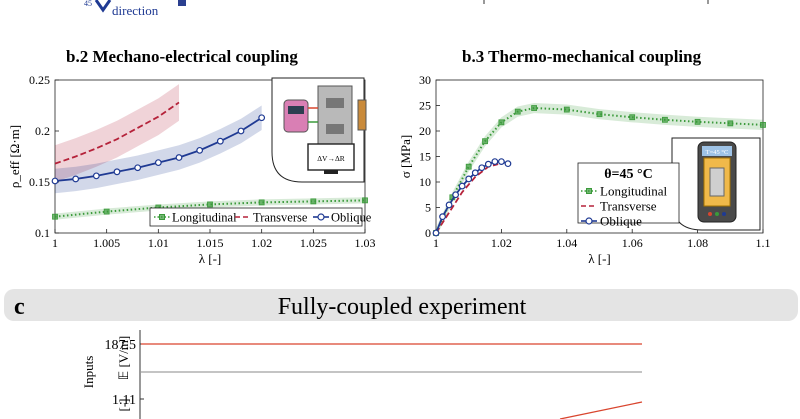 The image size is (800, 419). What do you see at coordinates (331, 158) in the screenshot?
I see `b2-inset-label: ΔV→ΔR` at bounding box center [331, 158].